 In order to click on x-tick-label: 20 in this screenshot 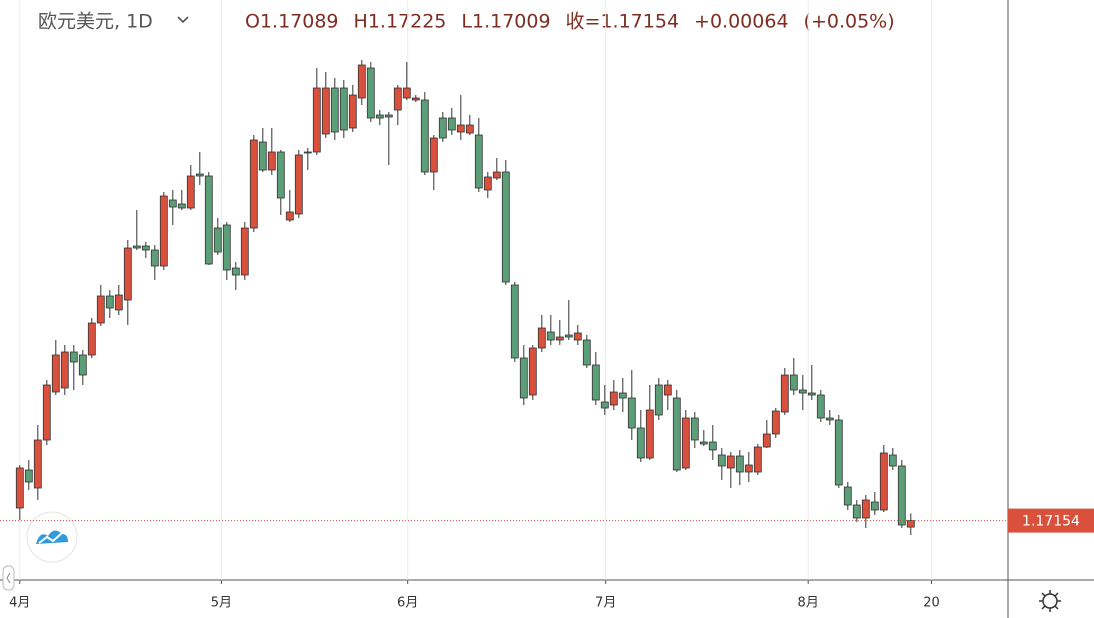, I will do `click(931, 603)`.